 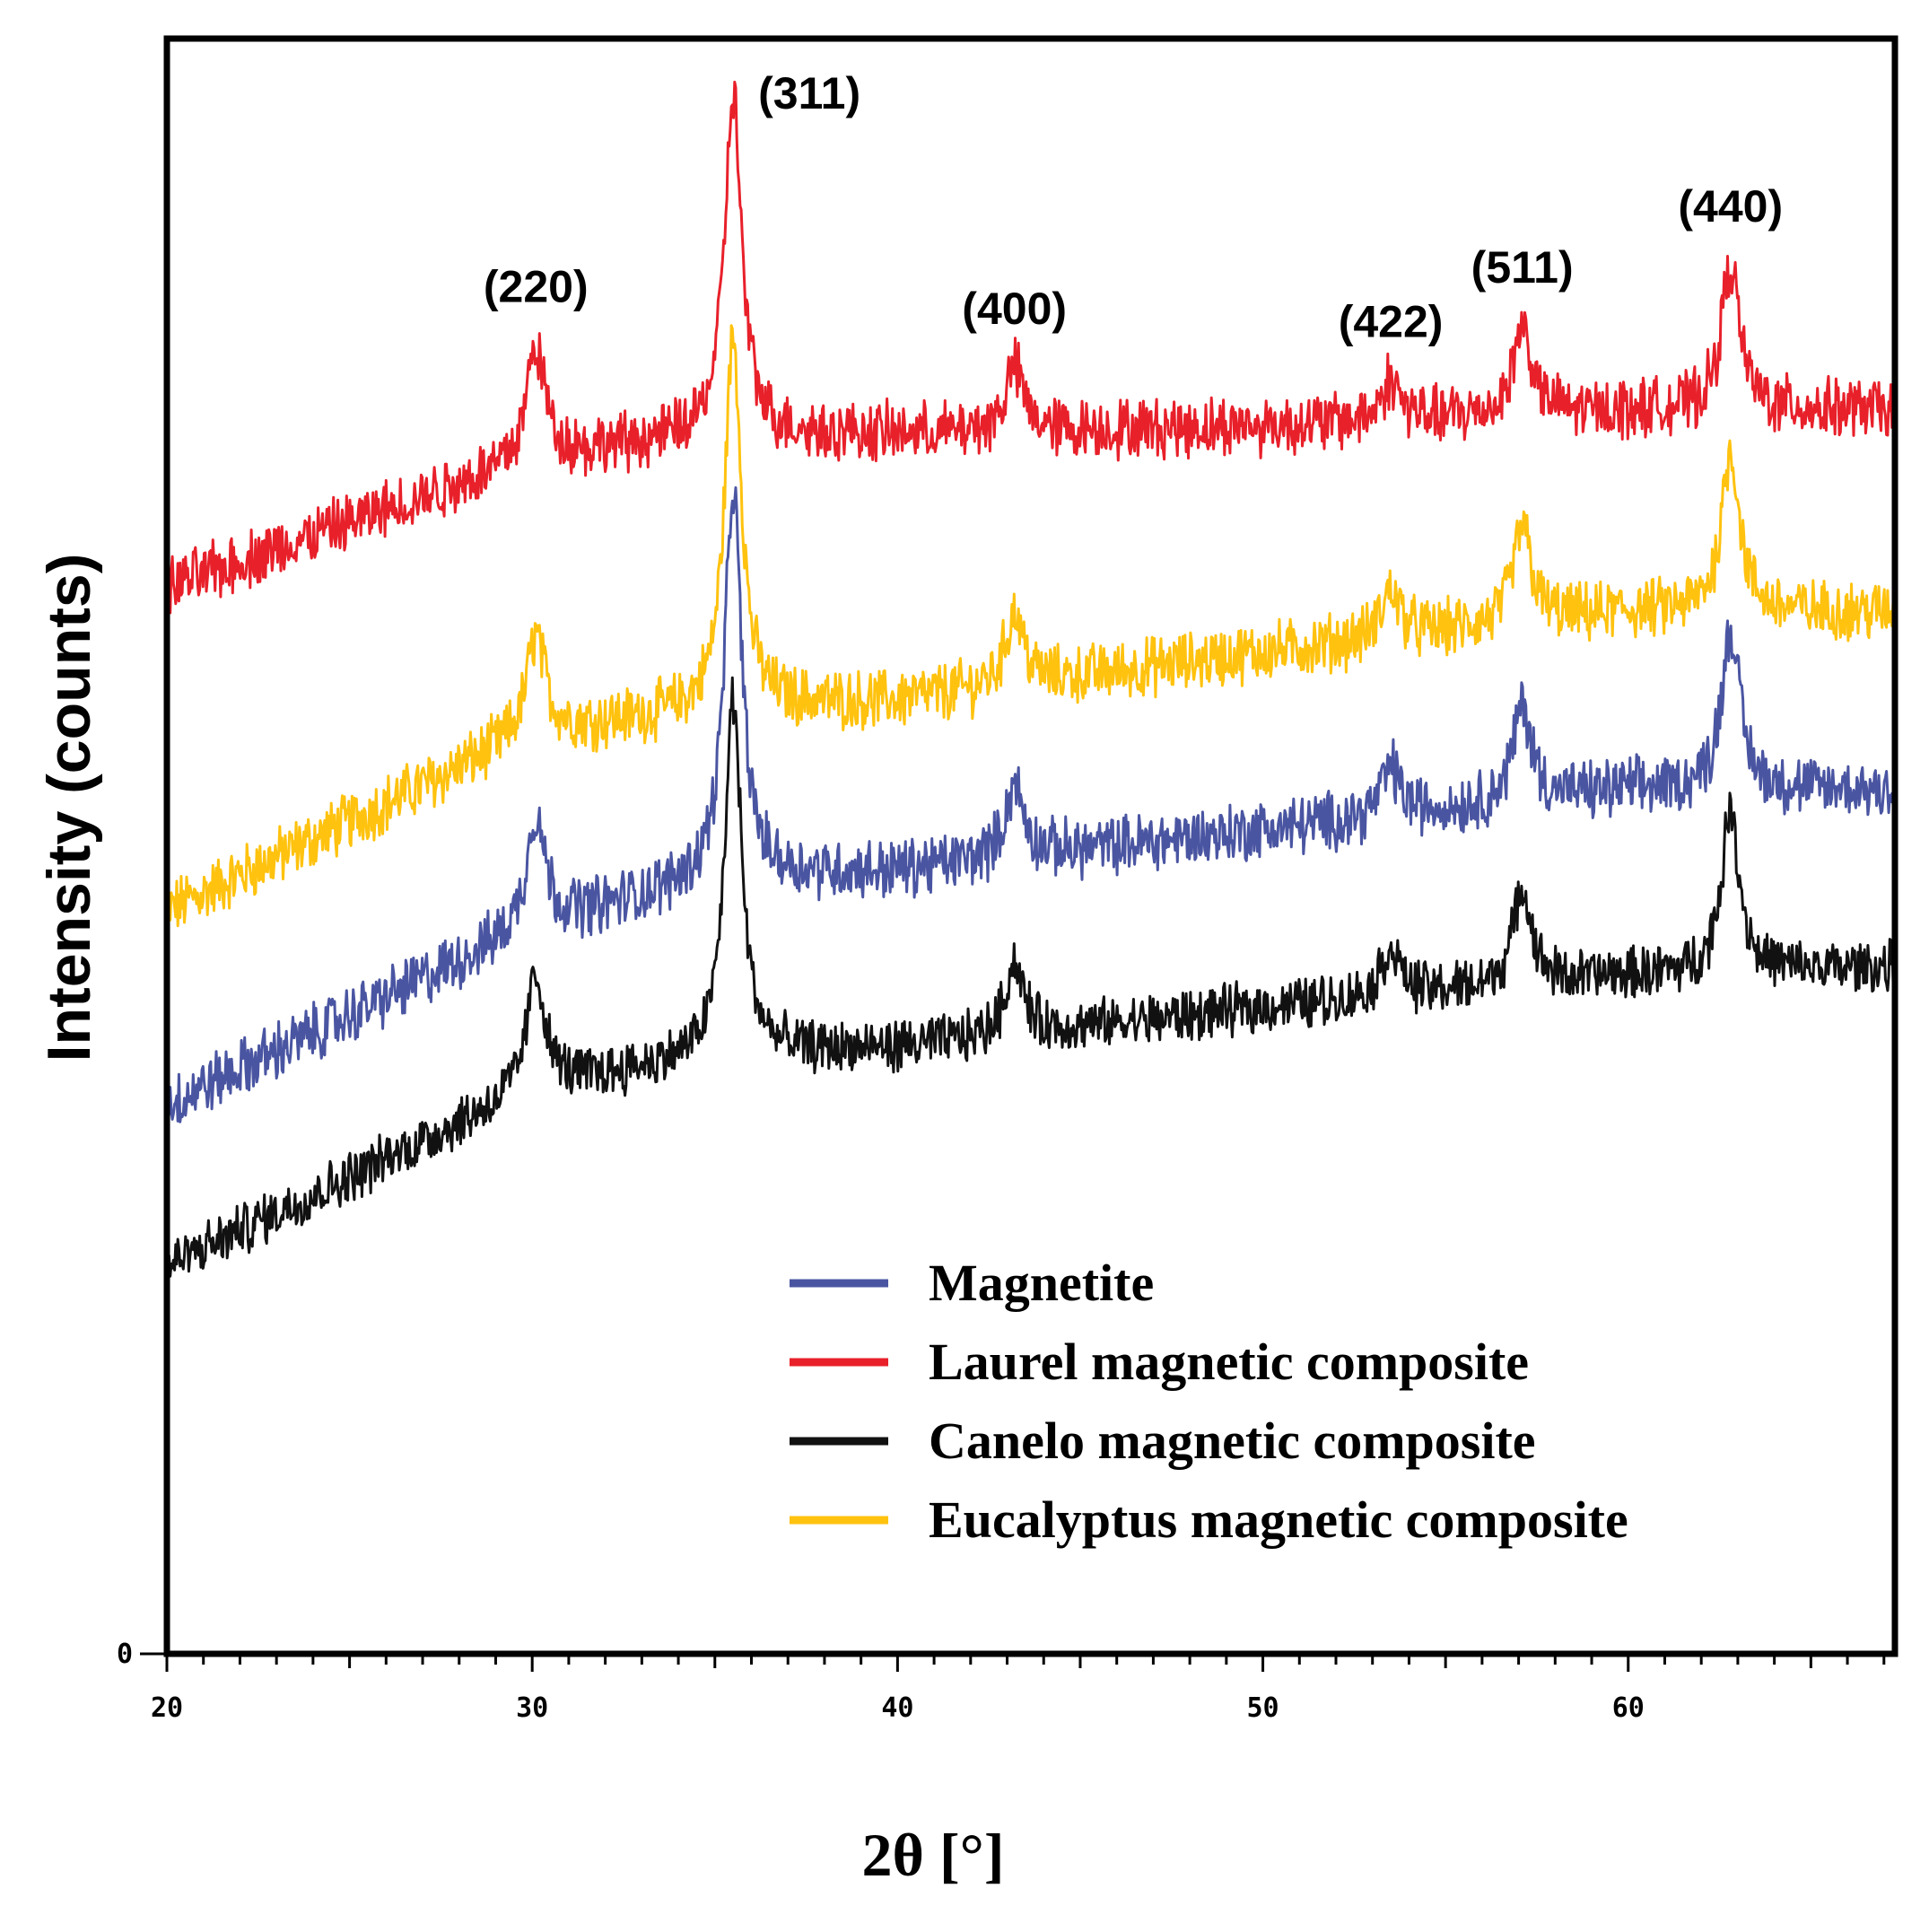 I want to click on legend-entry: Eucalyptus magnetic composite, so click(x=1278, y=1520).